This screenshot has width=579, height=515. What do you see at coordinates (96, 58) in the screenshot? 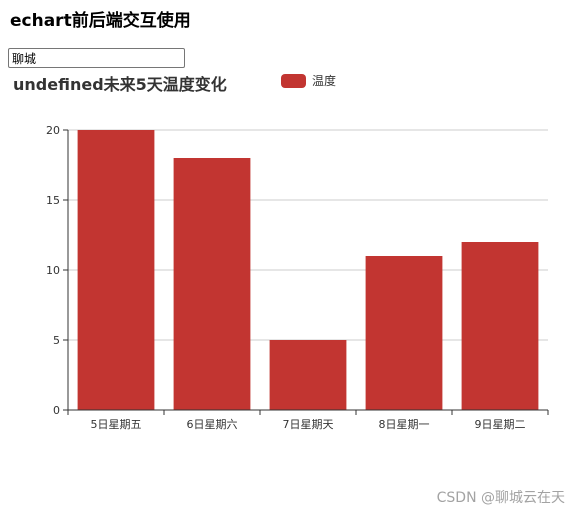
I see `city-search-input` at bounding box center [96, 58].